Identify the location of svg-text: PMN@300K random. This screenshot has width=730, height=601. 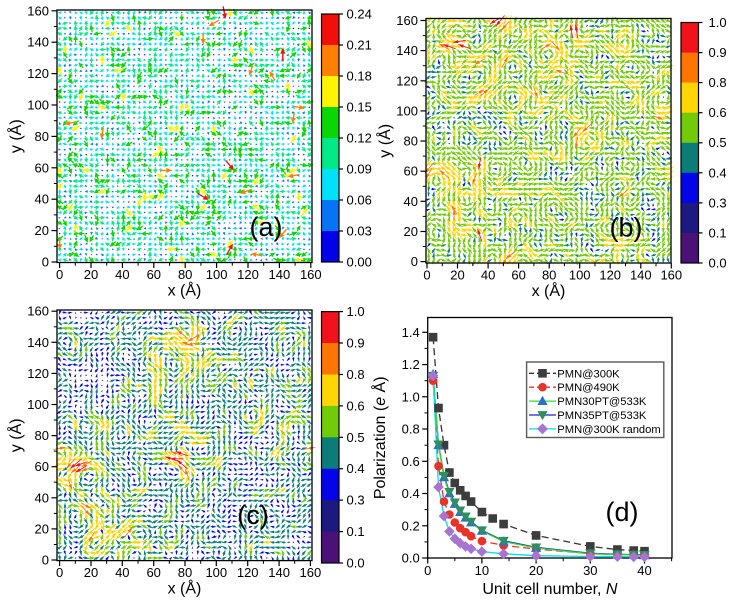
(608, 430).